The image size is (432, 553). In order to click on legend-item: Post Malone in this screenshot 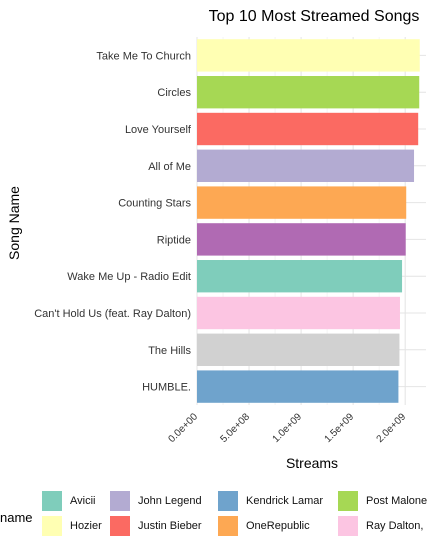, I will do `click(382, 501)`.